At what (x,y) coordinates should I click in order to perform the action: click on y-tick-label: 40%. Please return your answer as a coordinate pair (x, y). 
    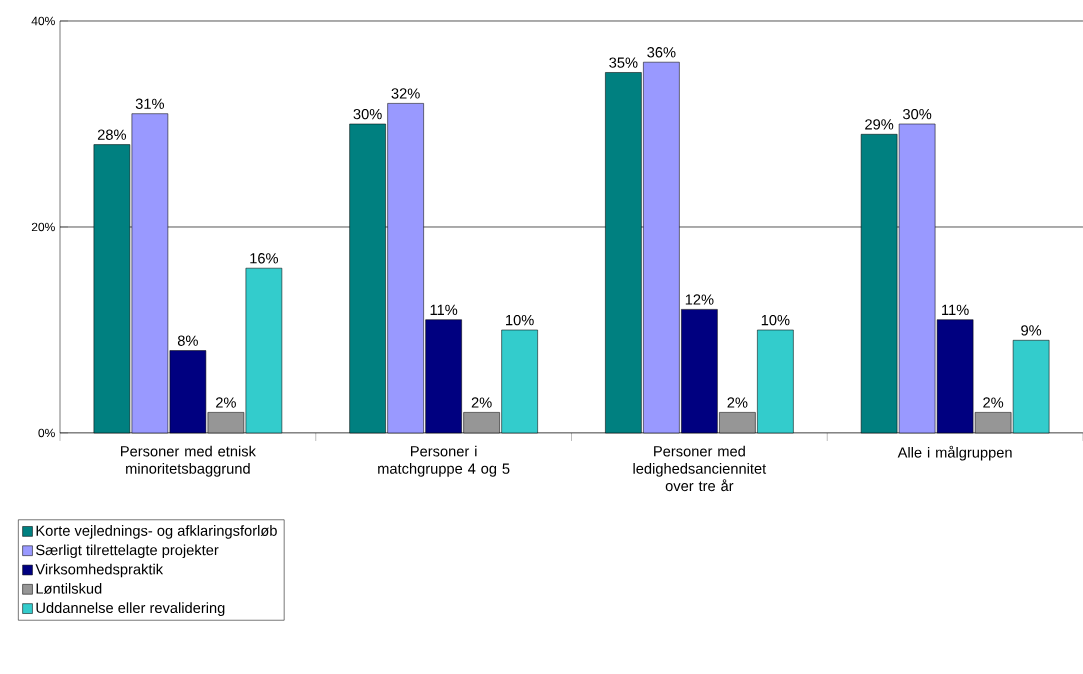
    Looking at the image, I should click on (43, 21).